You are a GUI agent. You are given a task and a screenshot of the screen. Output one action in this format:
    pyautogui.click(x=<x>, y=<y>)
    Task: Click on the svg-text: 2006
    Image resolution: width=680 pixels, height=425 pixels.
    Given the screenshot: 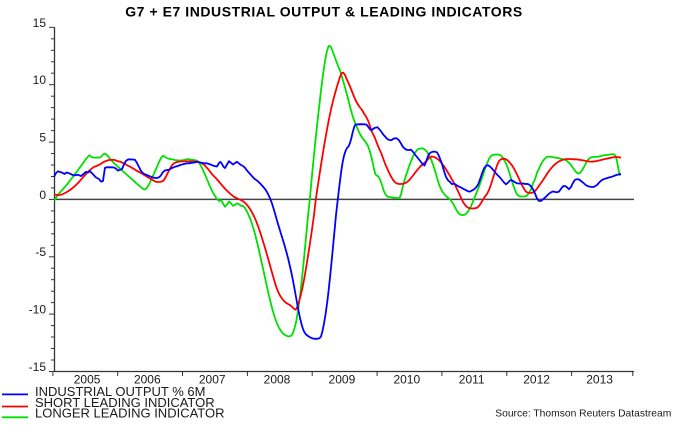 What is the action you would take?
    pyautogui.click(x=147, y=380)
    